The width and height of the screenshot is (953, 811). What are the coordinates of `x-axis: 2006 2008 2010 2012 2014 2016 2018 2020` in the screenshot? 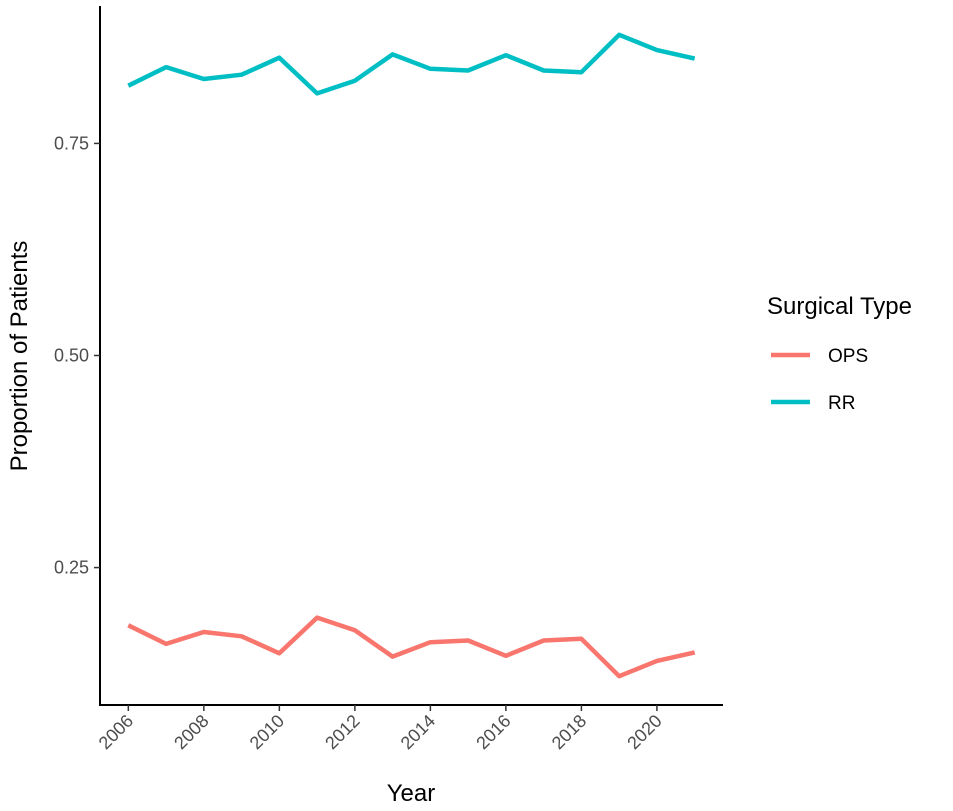 It's located at (409, 728).